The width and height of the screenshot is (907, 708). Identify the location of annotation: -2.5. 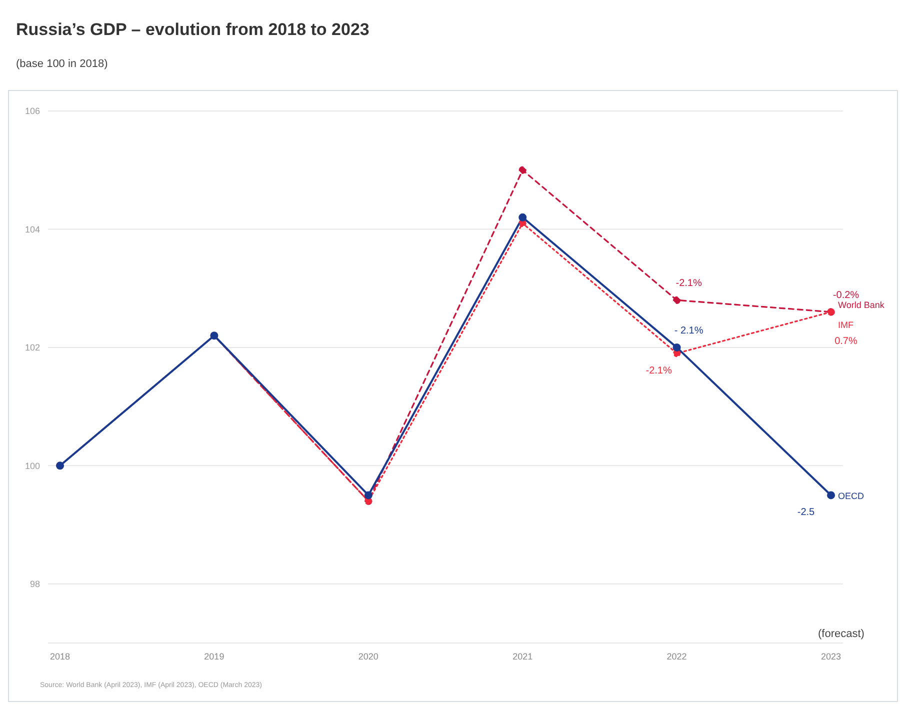
(806, 512).